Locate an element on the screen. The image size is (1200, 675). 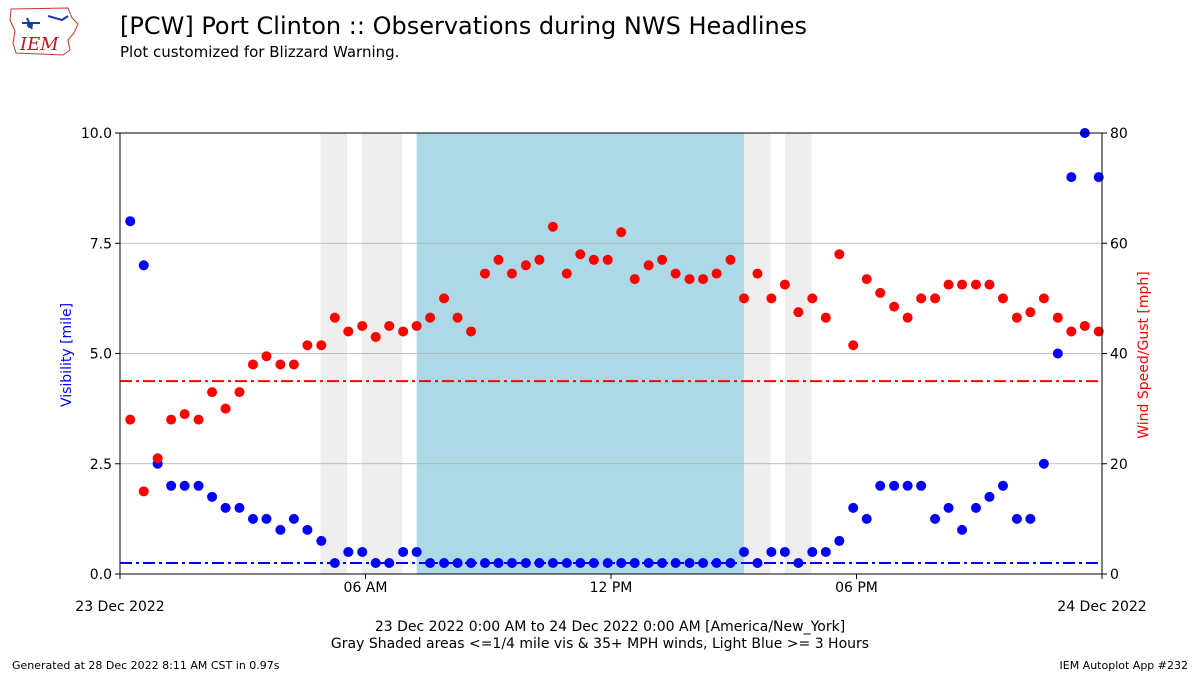
y-tick-label-left: 7.5 is located at coordinates (101, 244).